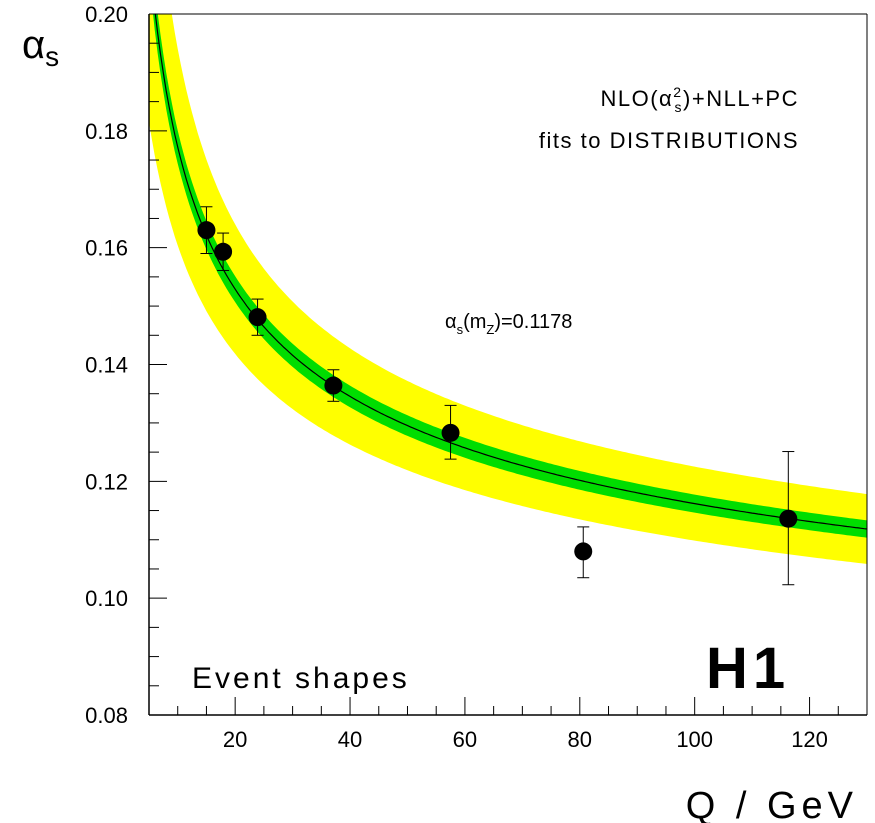 The width and height of the screenshot is (875, 823). I want to click on alpha-s-result-label: αs(mZ)=0.1178, so click(508, 324).